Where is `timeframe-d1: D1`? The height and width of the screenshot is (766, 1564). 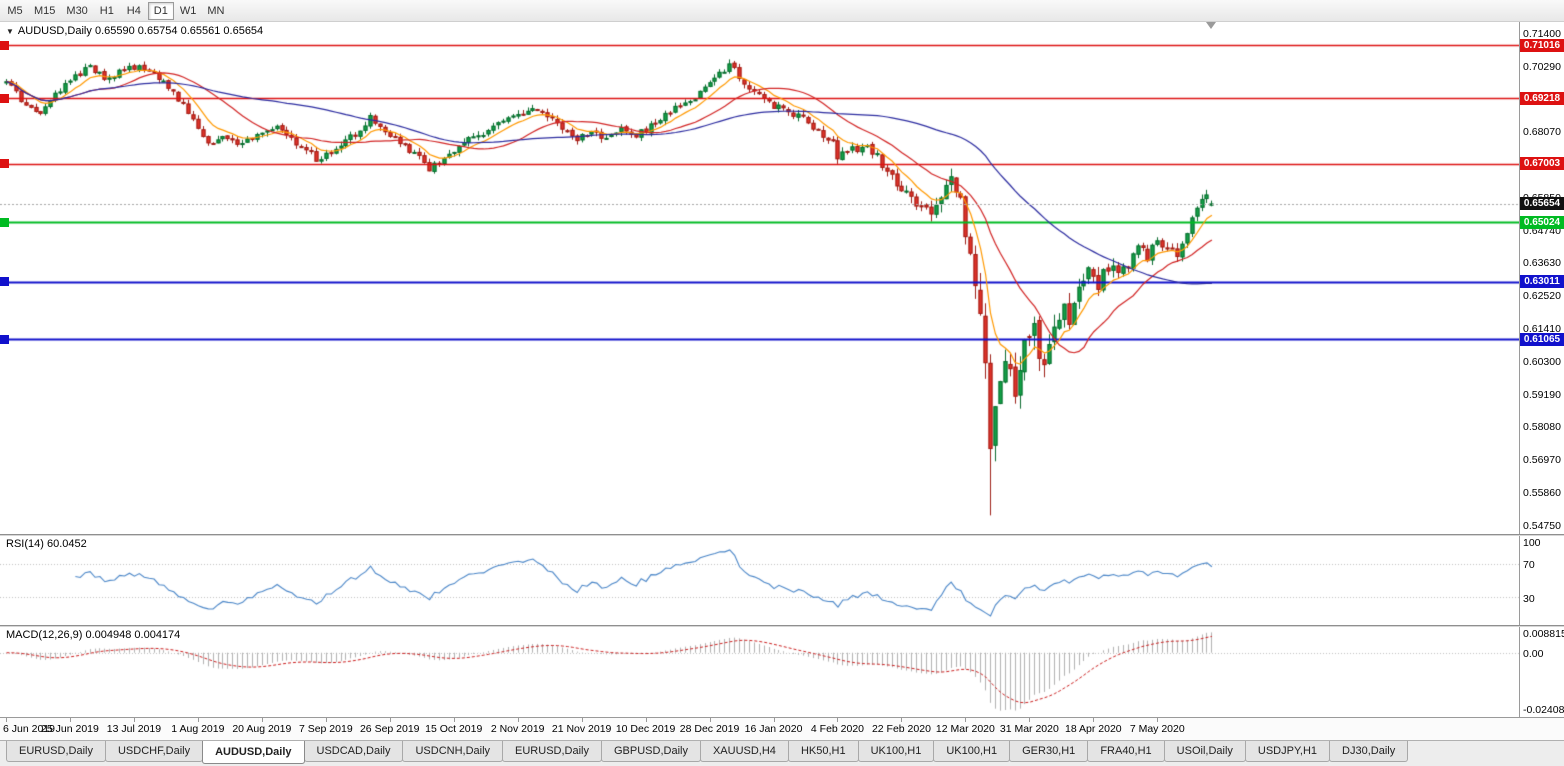
timeframe-d1: D1 is located at coordinates (160, 10).